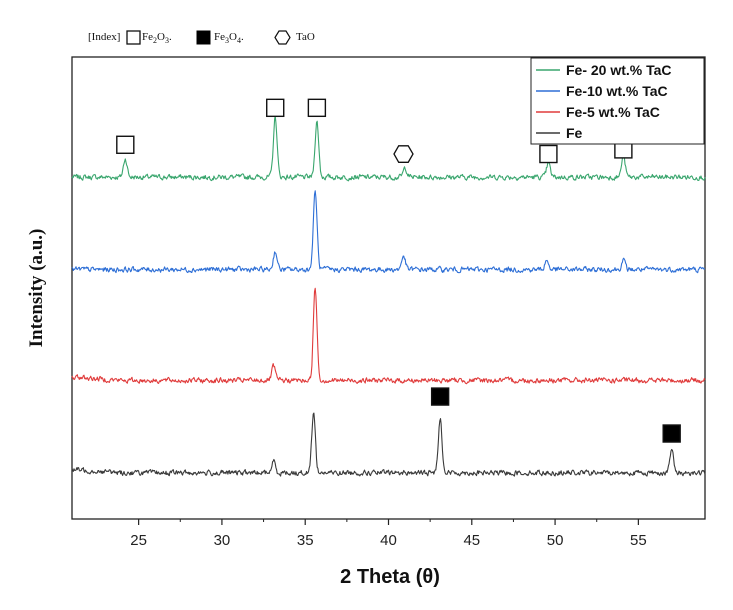  What do you see at coordinates (619, 70) in the screenshot?
I see `legend-label-0: Fe- 20 wt.% TaC` at bounding box center [619, 70].